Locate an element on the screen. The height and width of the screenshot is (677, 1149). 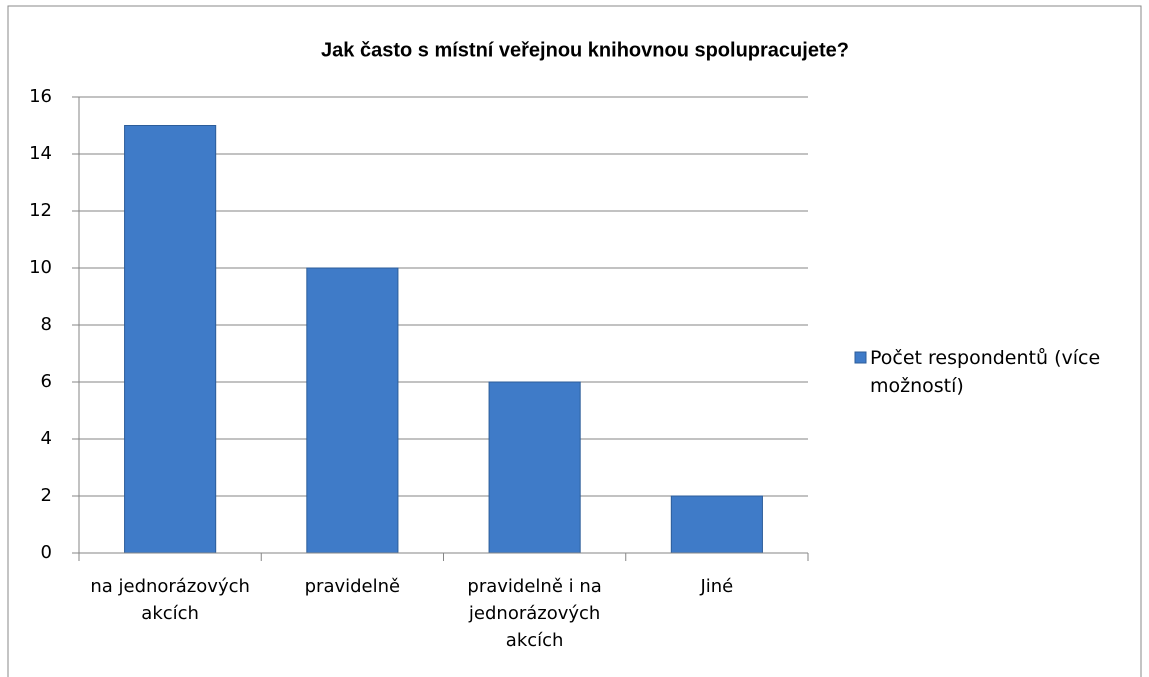
y-tick-label: 6 is located at coordinates (46, 381).